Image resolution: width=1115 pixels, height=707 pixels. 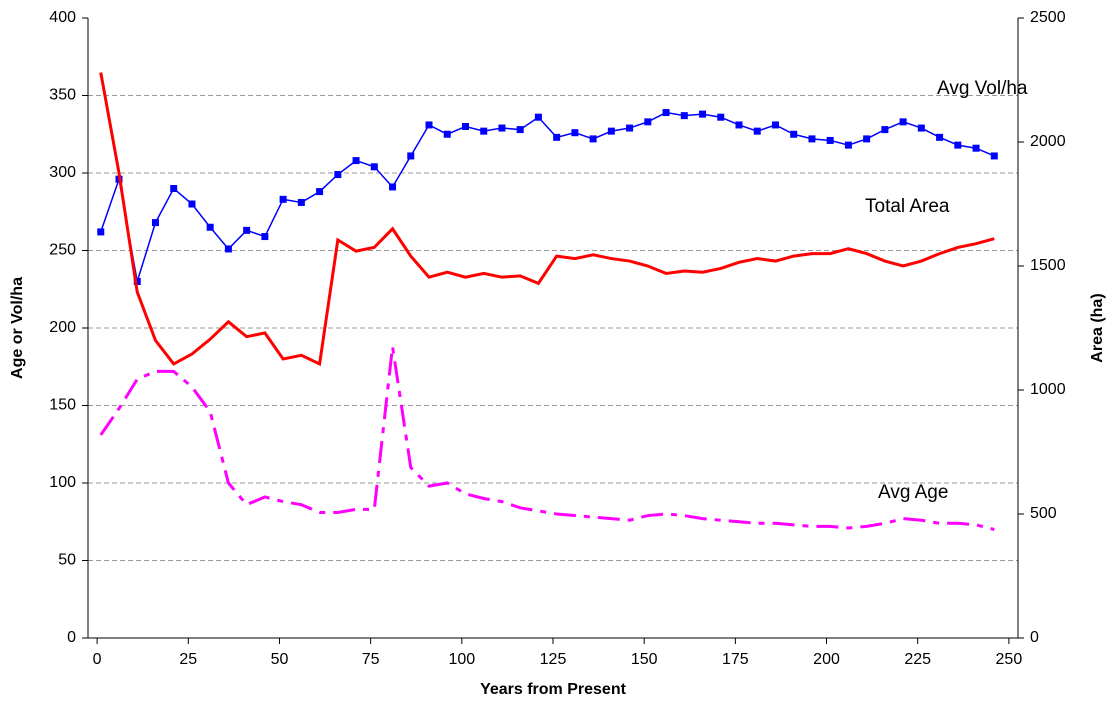 I want to click on y-tick-label: 150, so click(x=62, y=405).